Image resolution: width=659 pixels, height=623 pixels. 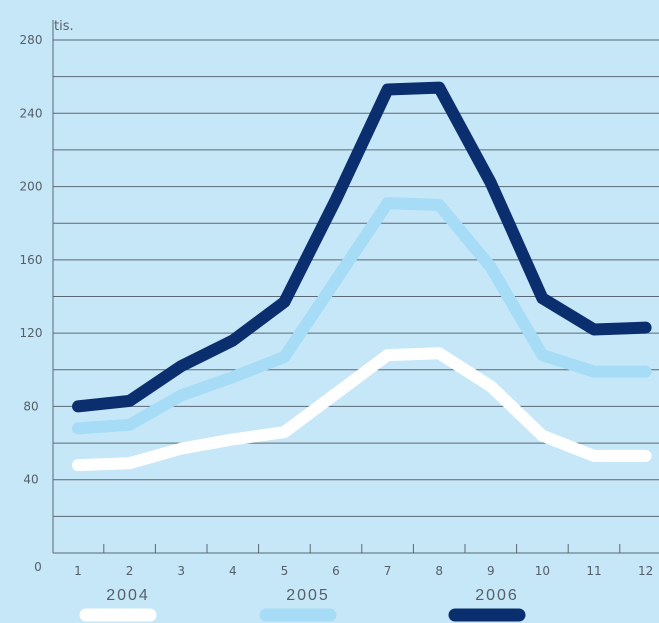 I want to click on x-tick-label: 4, so click(x=233, y=571).